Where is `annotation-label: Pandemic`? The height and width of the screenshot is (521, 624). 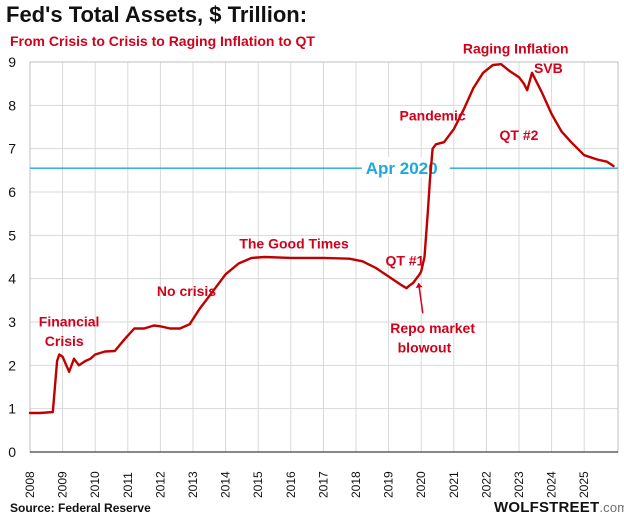
annotation-label: Pandemic is located at coordinates (433, 116).